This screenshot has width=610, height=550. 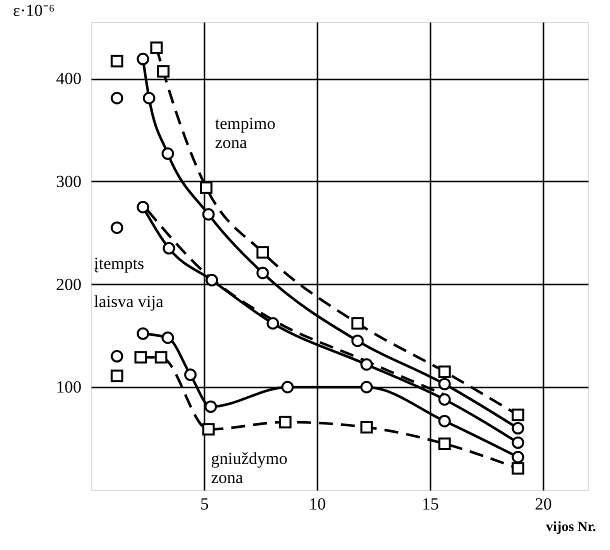 What do you see at coordinates (543, 504) in the screenshot?
I see `x-tick-label: 20` at bounding box center [543, 504].